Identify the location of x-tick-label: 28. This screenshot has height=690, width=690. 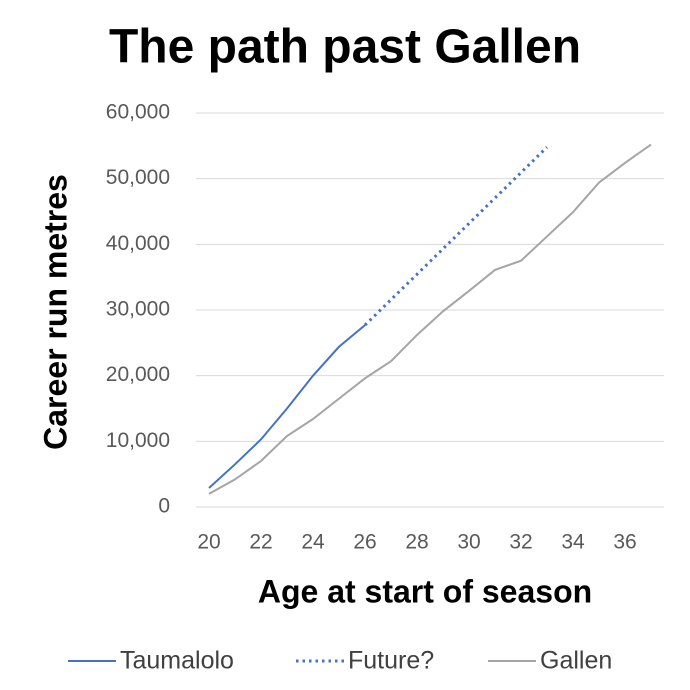
(416, 542).